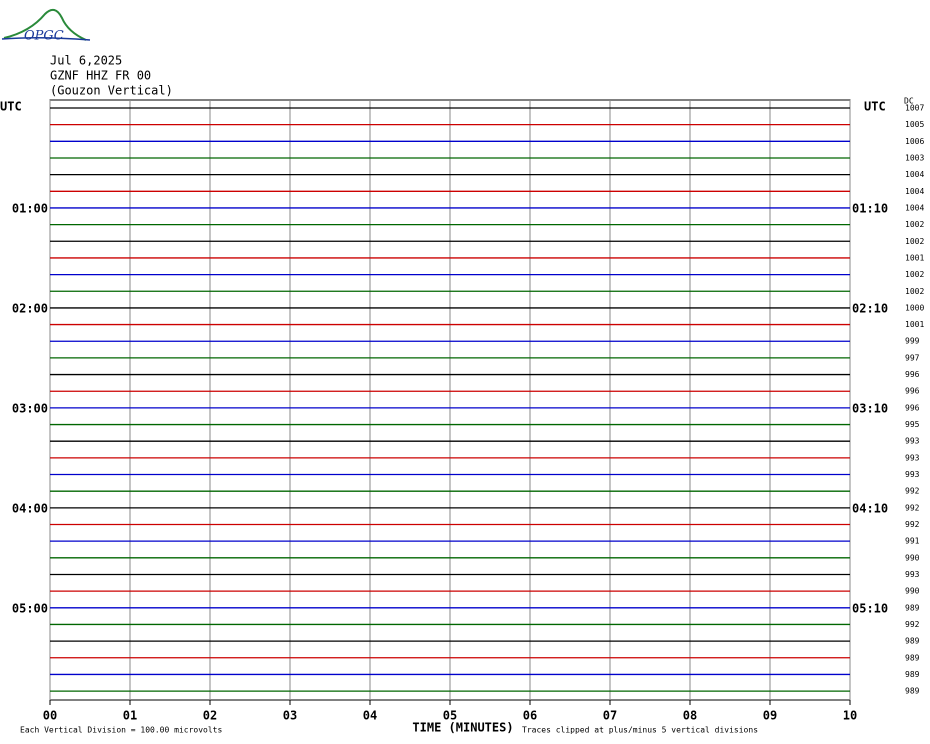 The width and height of the screenshot is (930, 744). I want to click on left-time-label: 03:00, so click(30, 408).